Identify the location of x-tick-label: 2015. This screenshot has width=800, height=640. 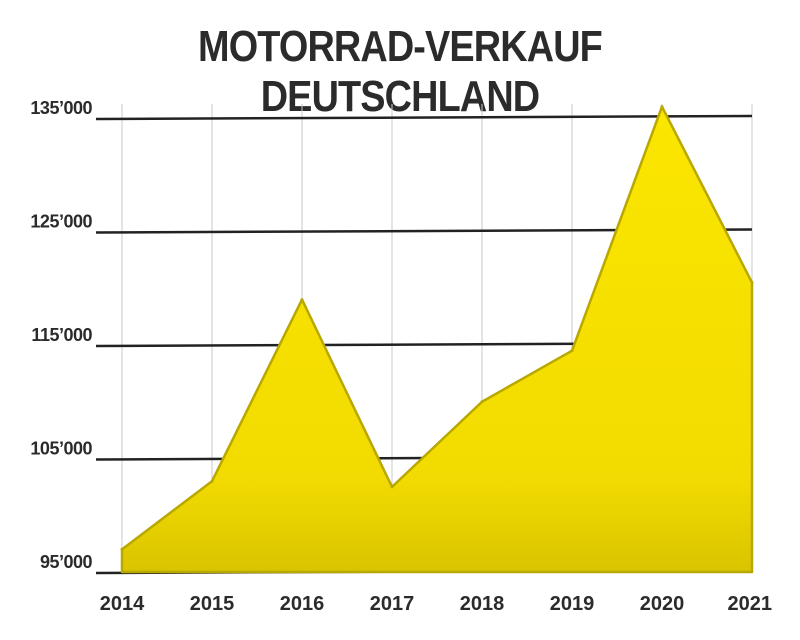
(212, 604).